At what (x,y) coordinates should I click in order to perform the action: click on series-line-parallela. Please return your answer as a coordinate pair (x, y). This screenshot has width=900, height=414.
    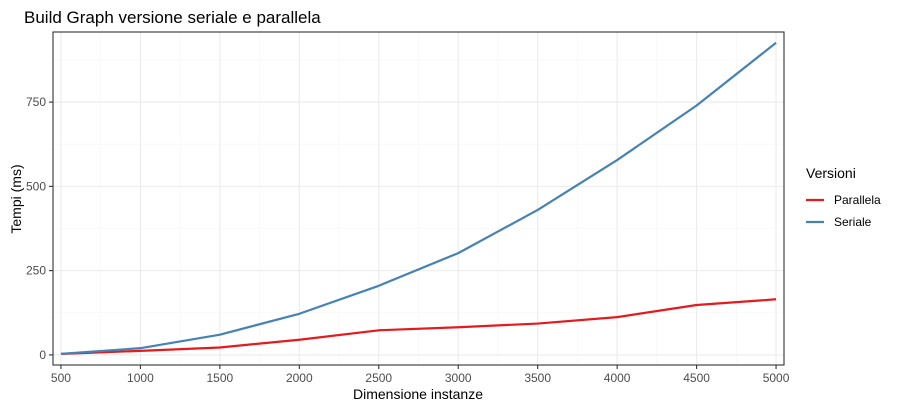
    Looking at the image, I should click on (418, 326).